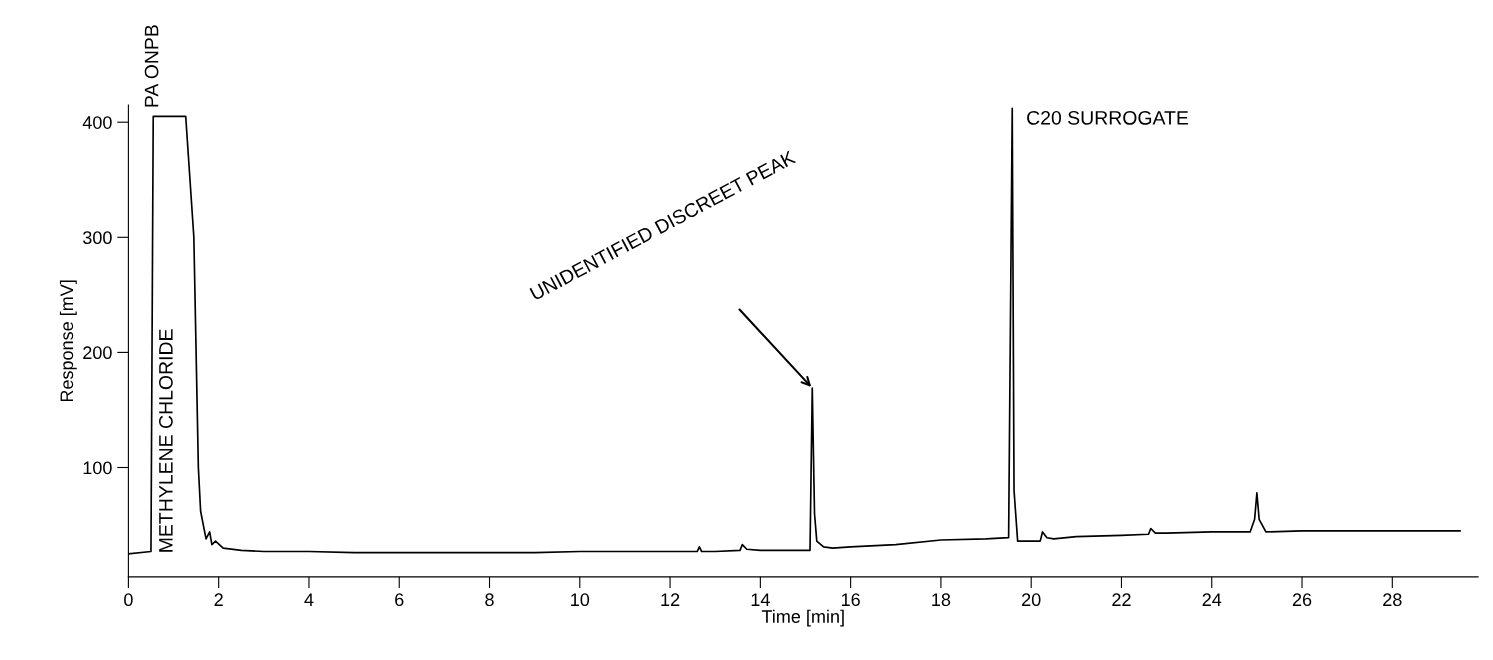 This screenshot has width=1493, height=660. Describe the element at coordinates (151, 66) in the screenshot. I see `annotation: PA ONPB` at that location.